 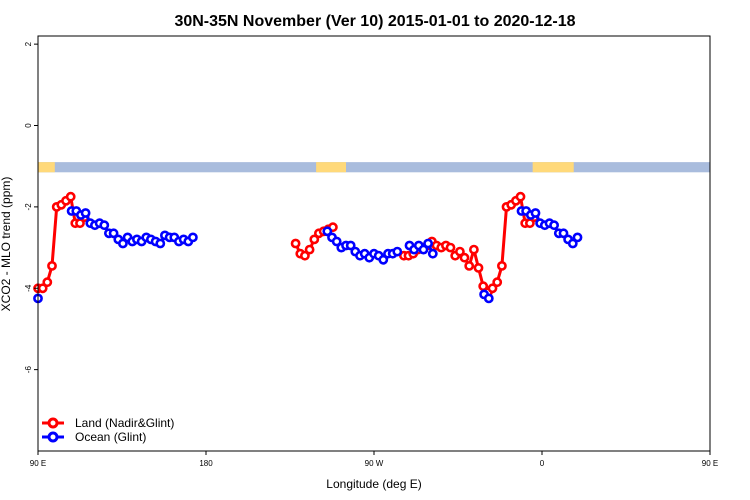 I want to click on y-tick-label-0: 2, so click(x=28, y=43).